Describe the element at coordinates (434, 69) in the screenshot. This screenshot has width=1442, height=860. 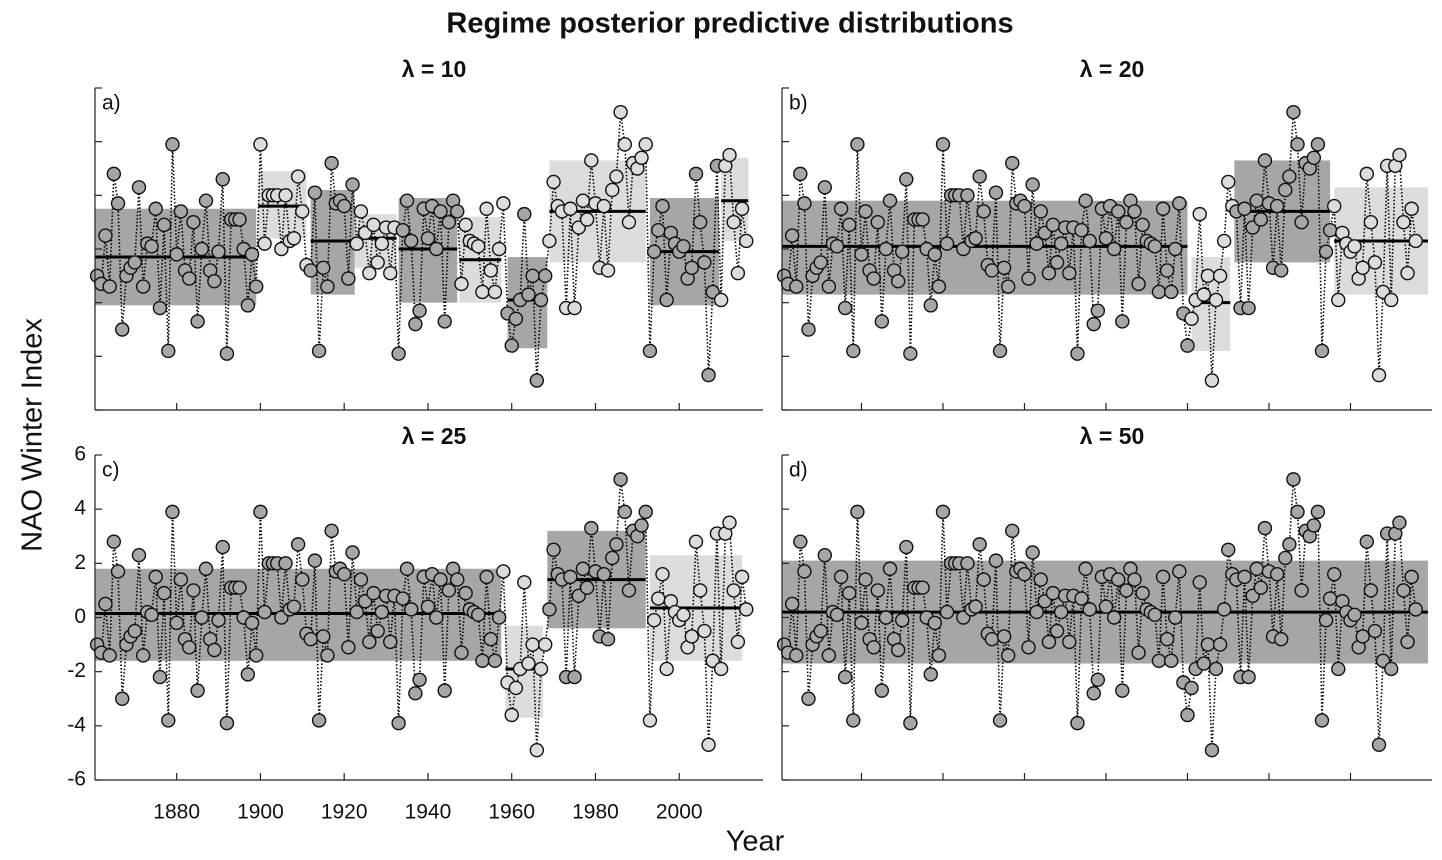
I see `panel-title: λ = 10` at that location.